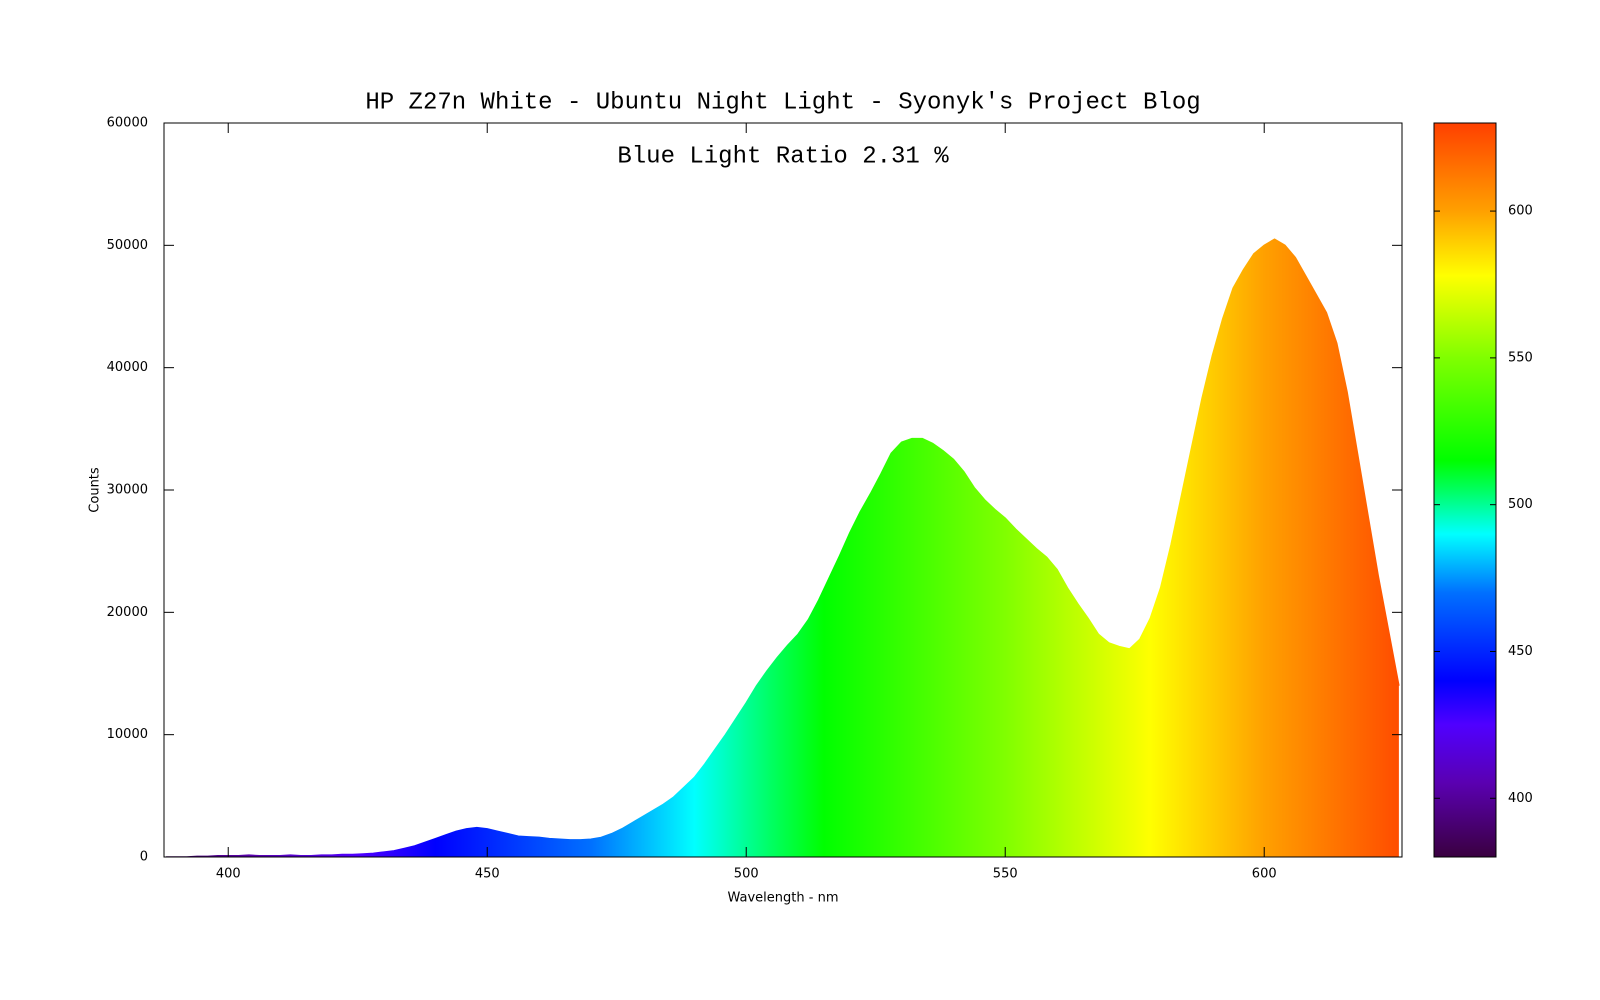  What do you see at coordinates (783, 156) in the screenshot?
I see `annotation: Blue Light Ratio 2.31 %` at bounding box center [783, 156].